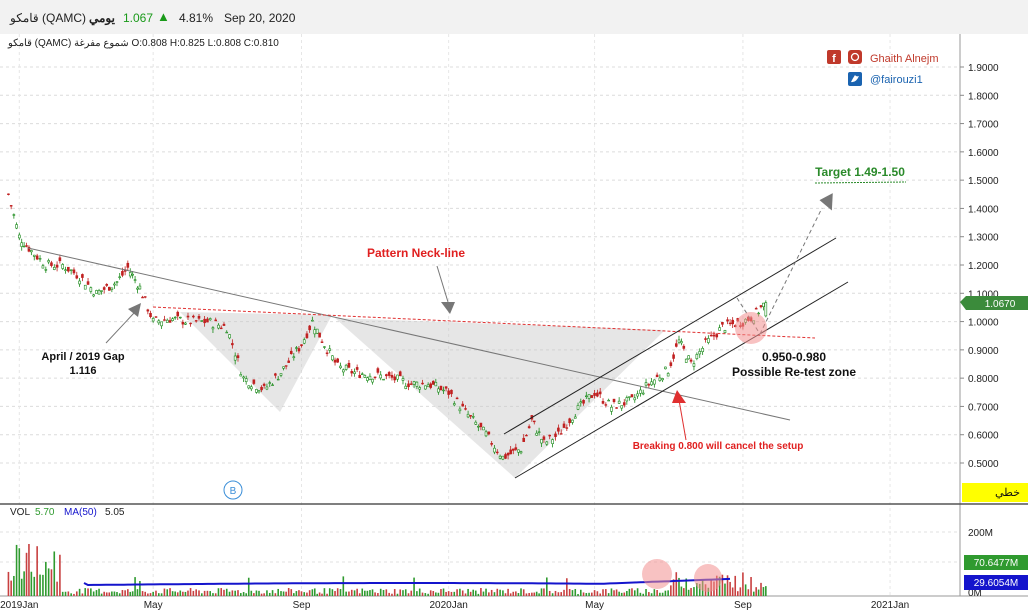 The height and width of the screenshot is (612, 1028). Describe the element at coordinates (448, 605) in the screenshot. I see `time-tick-label: 2020Jan` at that location.